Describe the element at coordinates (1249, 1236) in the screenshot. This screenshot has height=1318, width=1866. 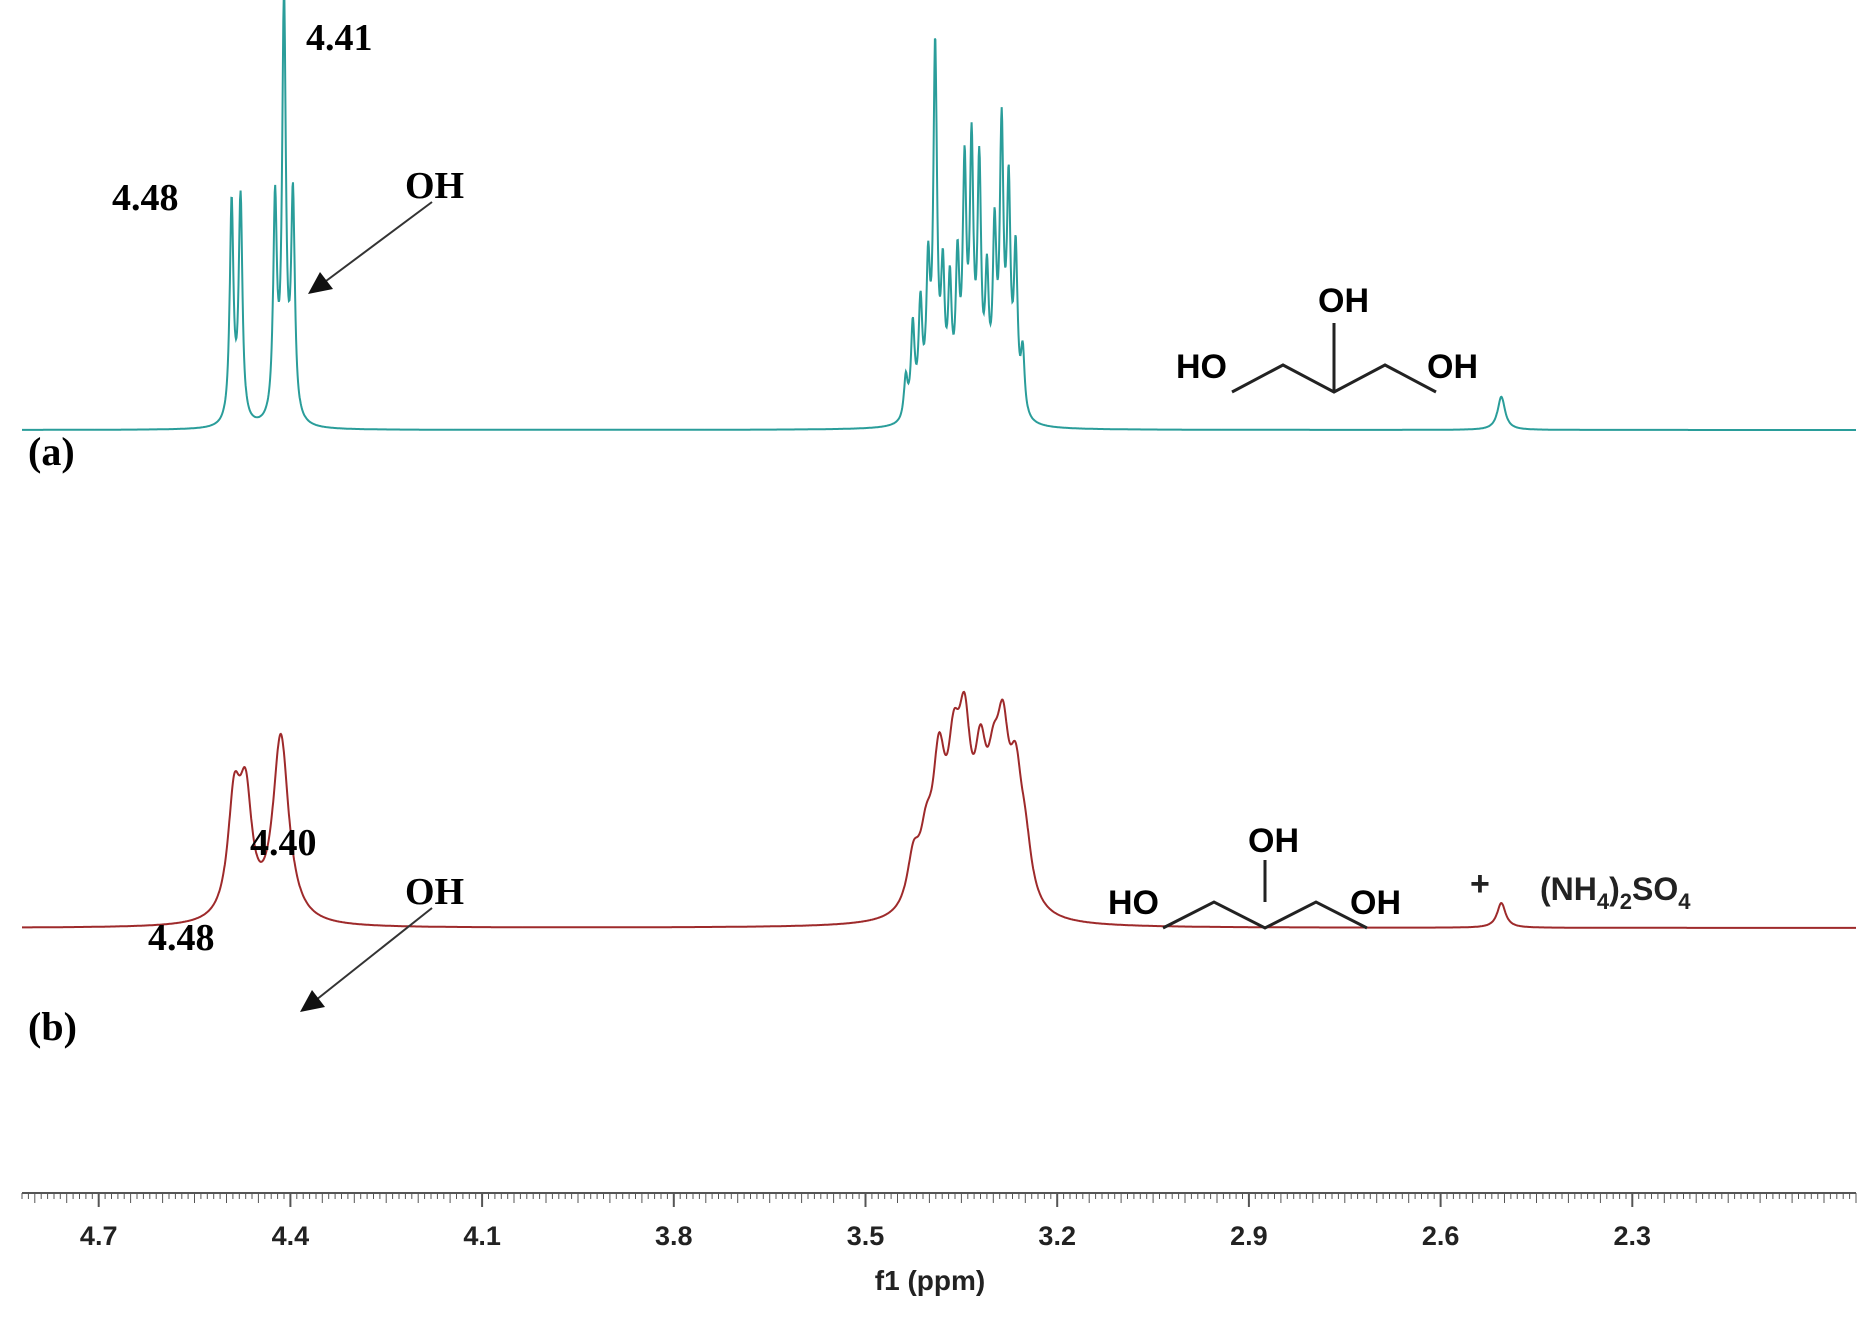
I see `tick-label: 2.9` at that location.